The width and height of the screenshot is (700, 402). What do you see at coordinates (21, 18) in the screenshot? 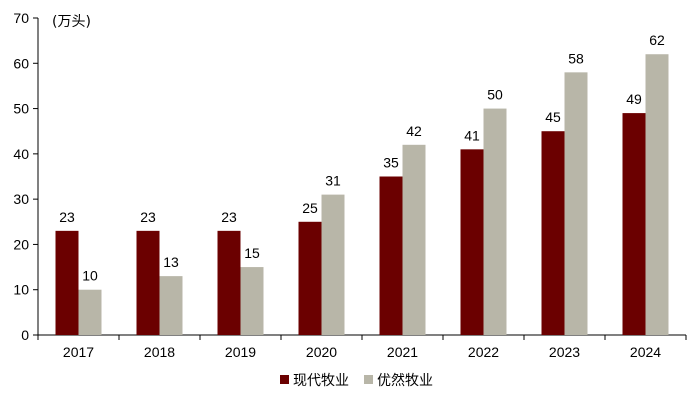
I see `y-tick-label: 70` at bounding box center [21, 18].